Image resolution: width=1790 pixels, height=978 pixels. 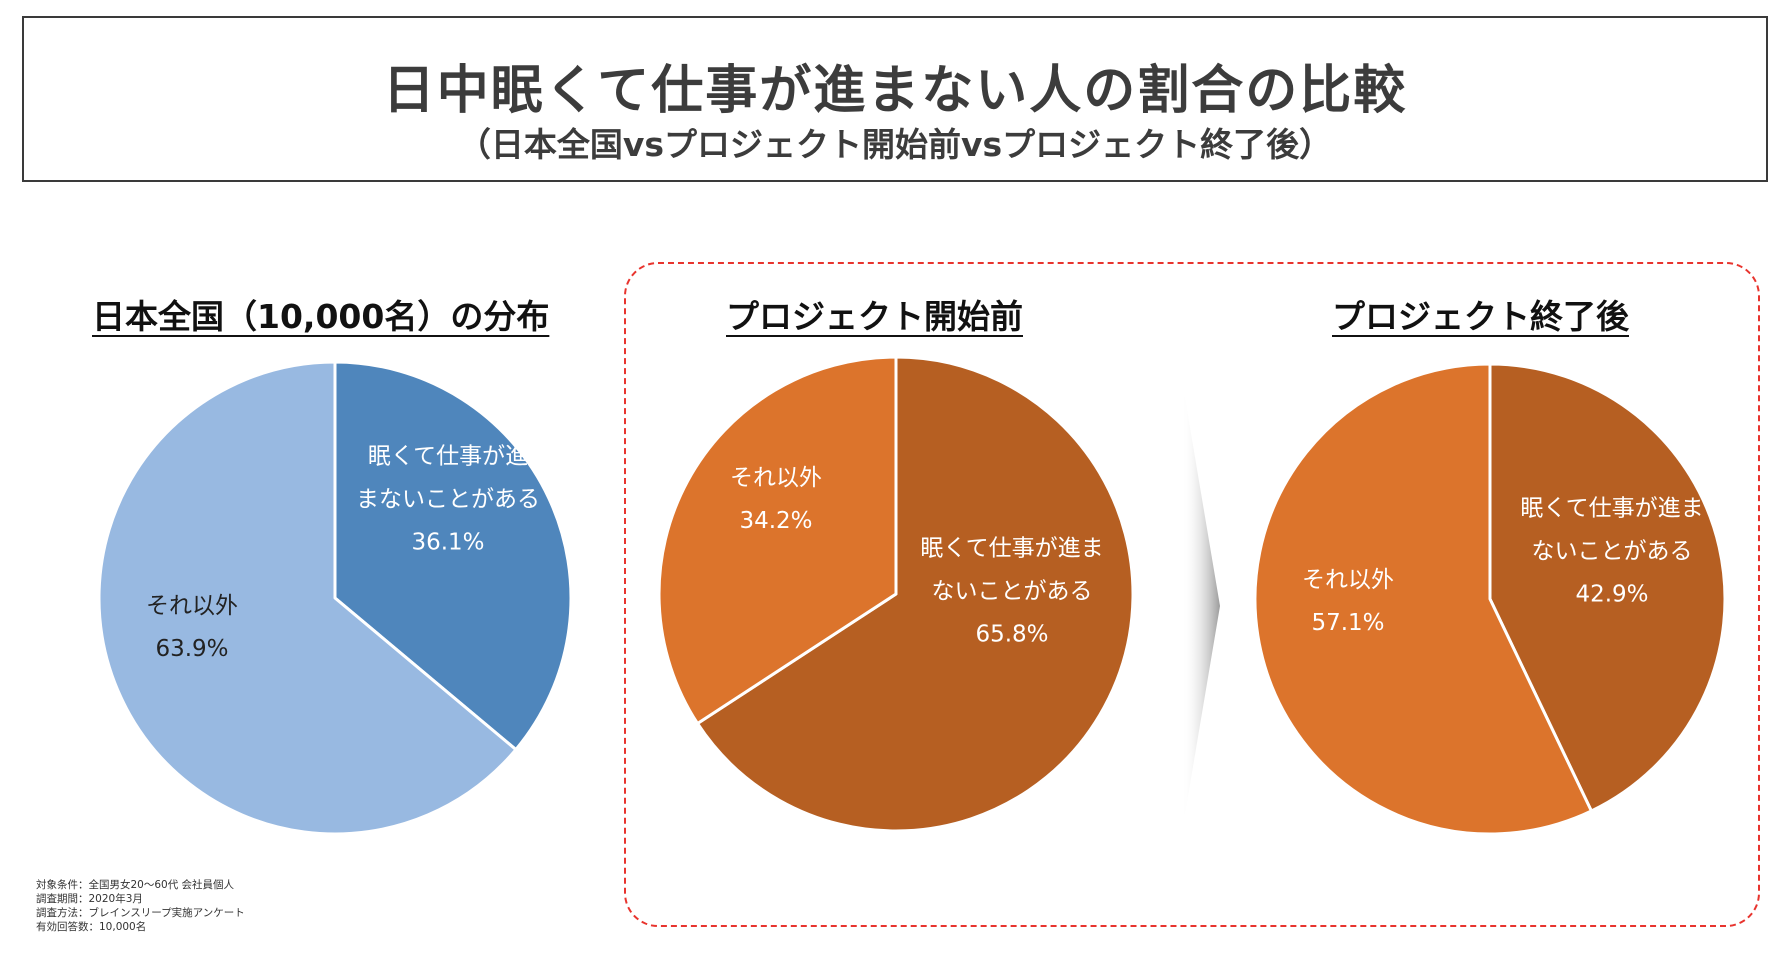 I want to click on page-subtitle: （日本全国vsプロジェクト開始前vsプロジェクト終了後）, so click(x=895, y=144).